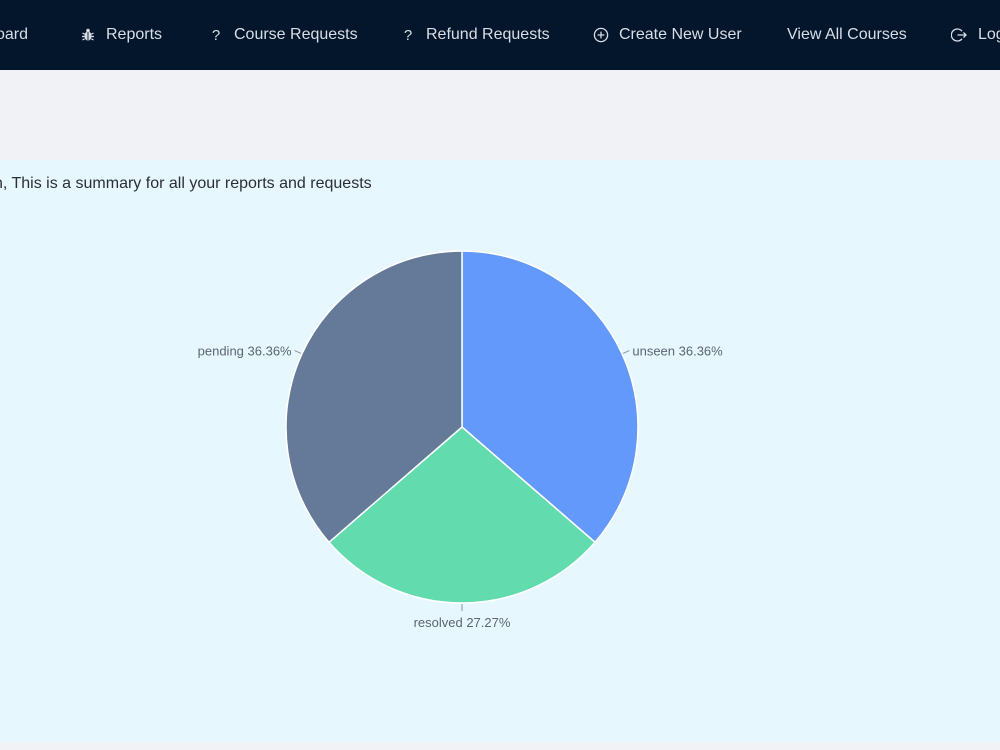 This screenshot has height=750, width=1000. I want to click on pie-slice-resolved, so click(462, 515).